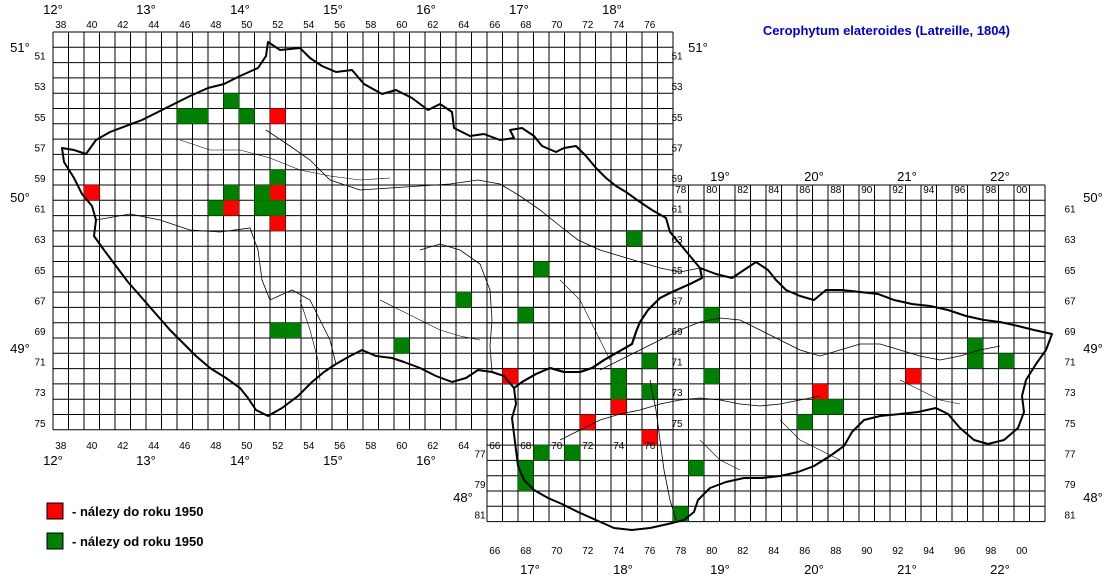 The image size is (1113, 581). What do you see at coordinates (677, 393) in the screenshot?
I see `row-label-right: 73` at bounding box center [677, 393].